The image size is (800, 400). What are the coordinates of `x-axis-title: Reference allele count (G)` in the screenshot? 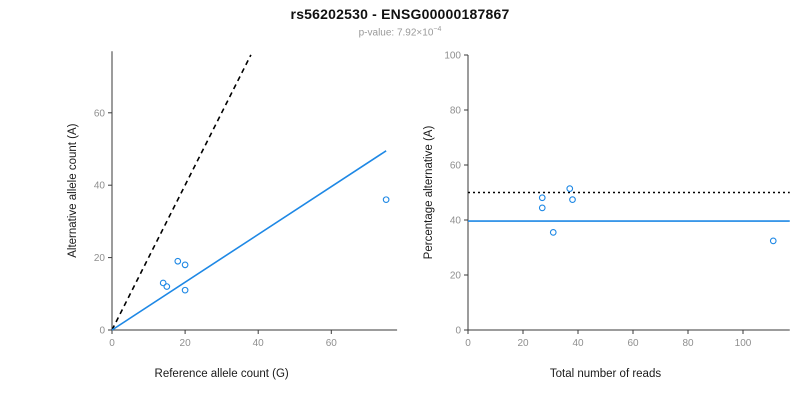 It's located at (222, 374).